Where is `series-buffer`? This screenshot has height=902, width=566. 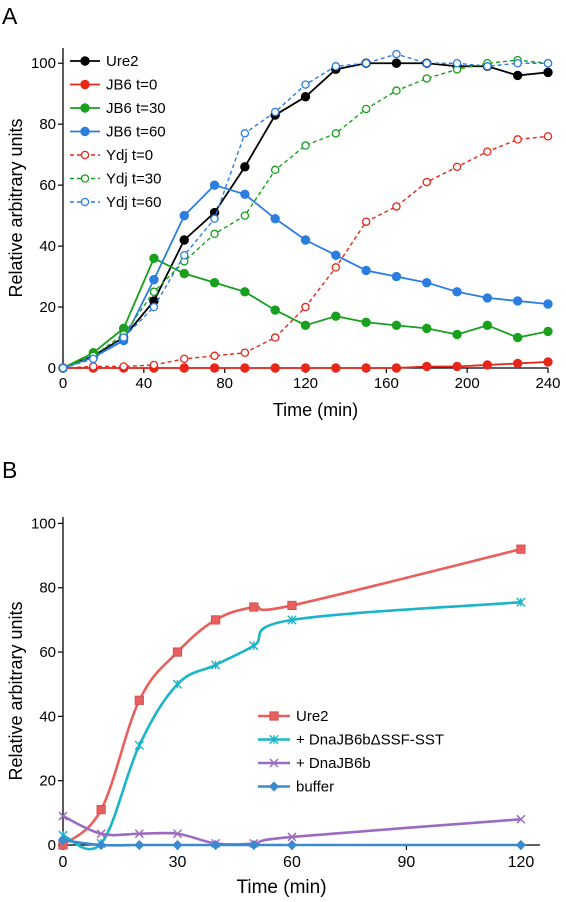
series-buffer is located at coordinates (291, 843).